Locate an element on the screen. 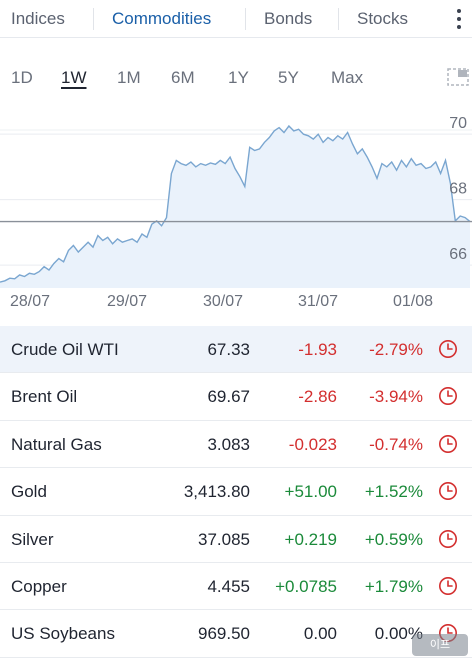 The width and height of the screenshot is (472, 660). tab-commodities: Commodities is located at coordinates (162, 18).